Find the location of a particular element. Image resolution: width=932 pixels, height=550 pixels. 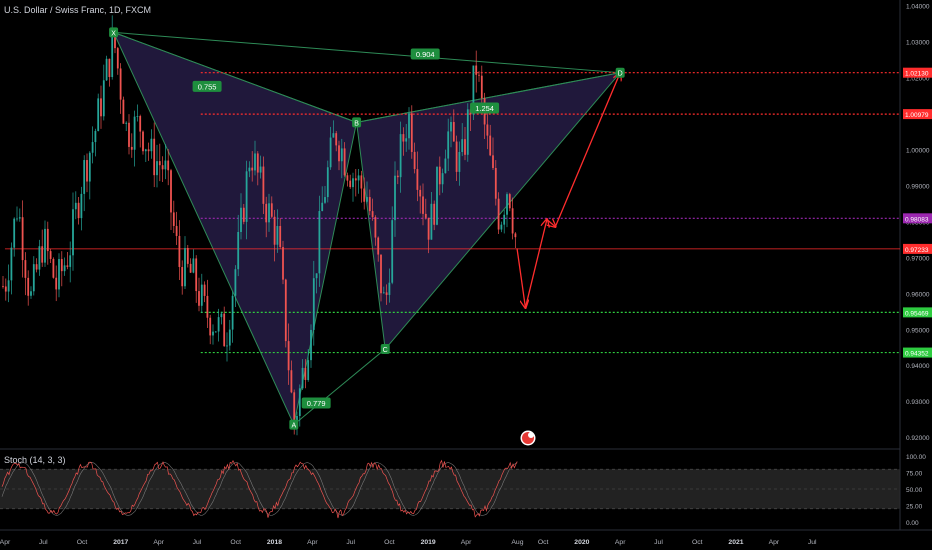

x-tick-label: 2018 is located at coordinates (274, 542).